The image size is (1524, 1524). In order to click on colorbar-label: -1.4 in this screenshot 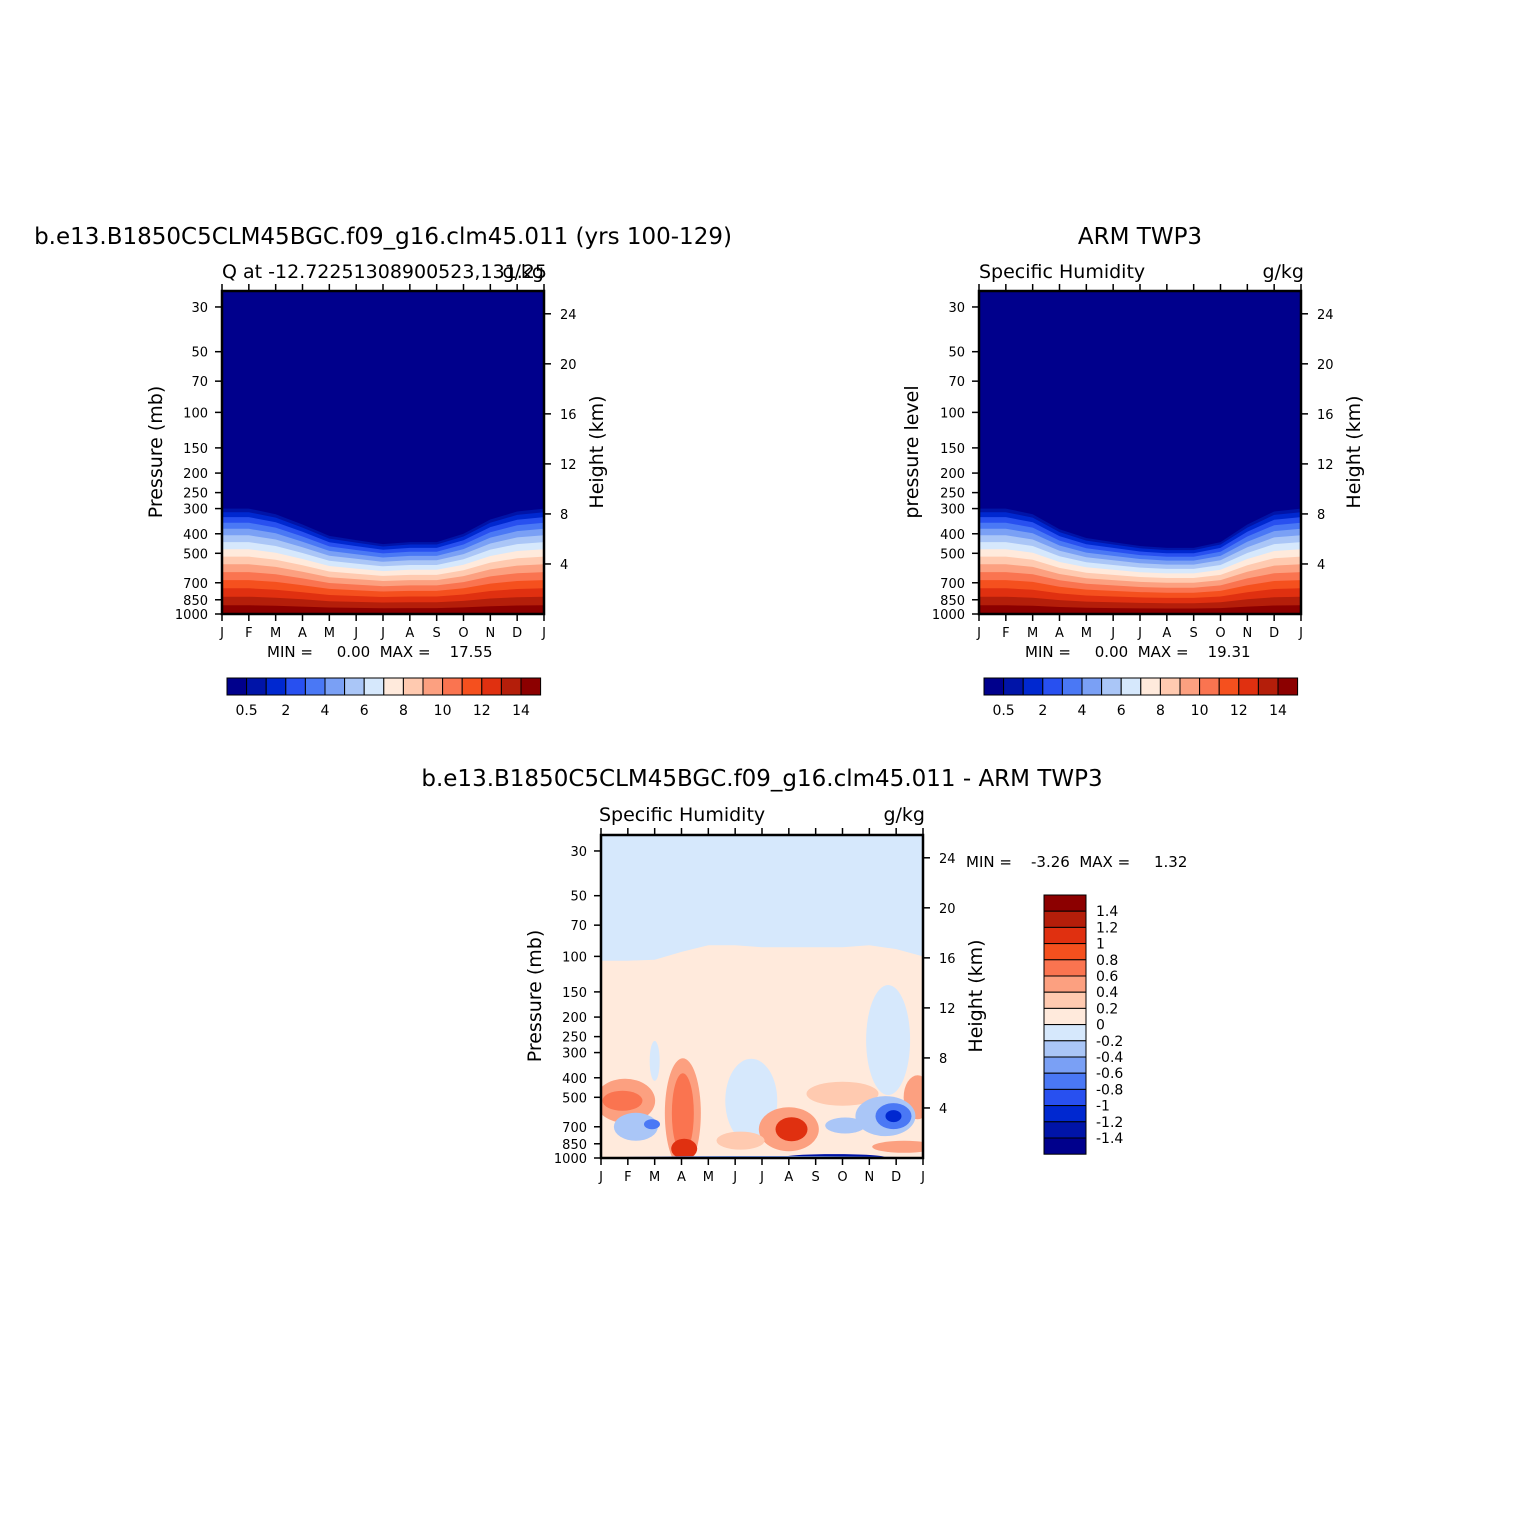, I will do `click(1109, 1139)`.